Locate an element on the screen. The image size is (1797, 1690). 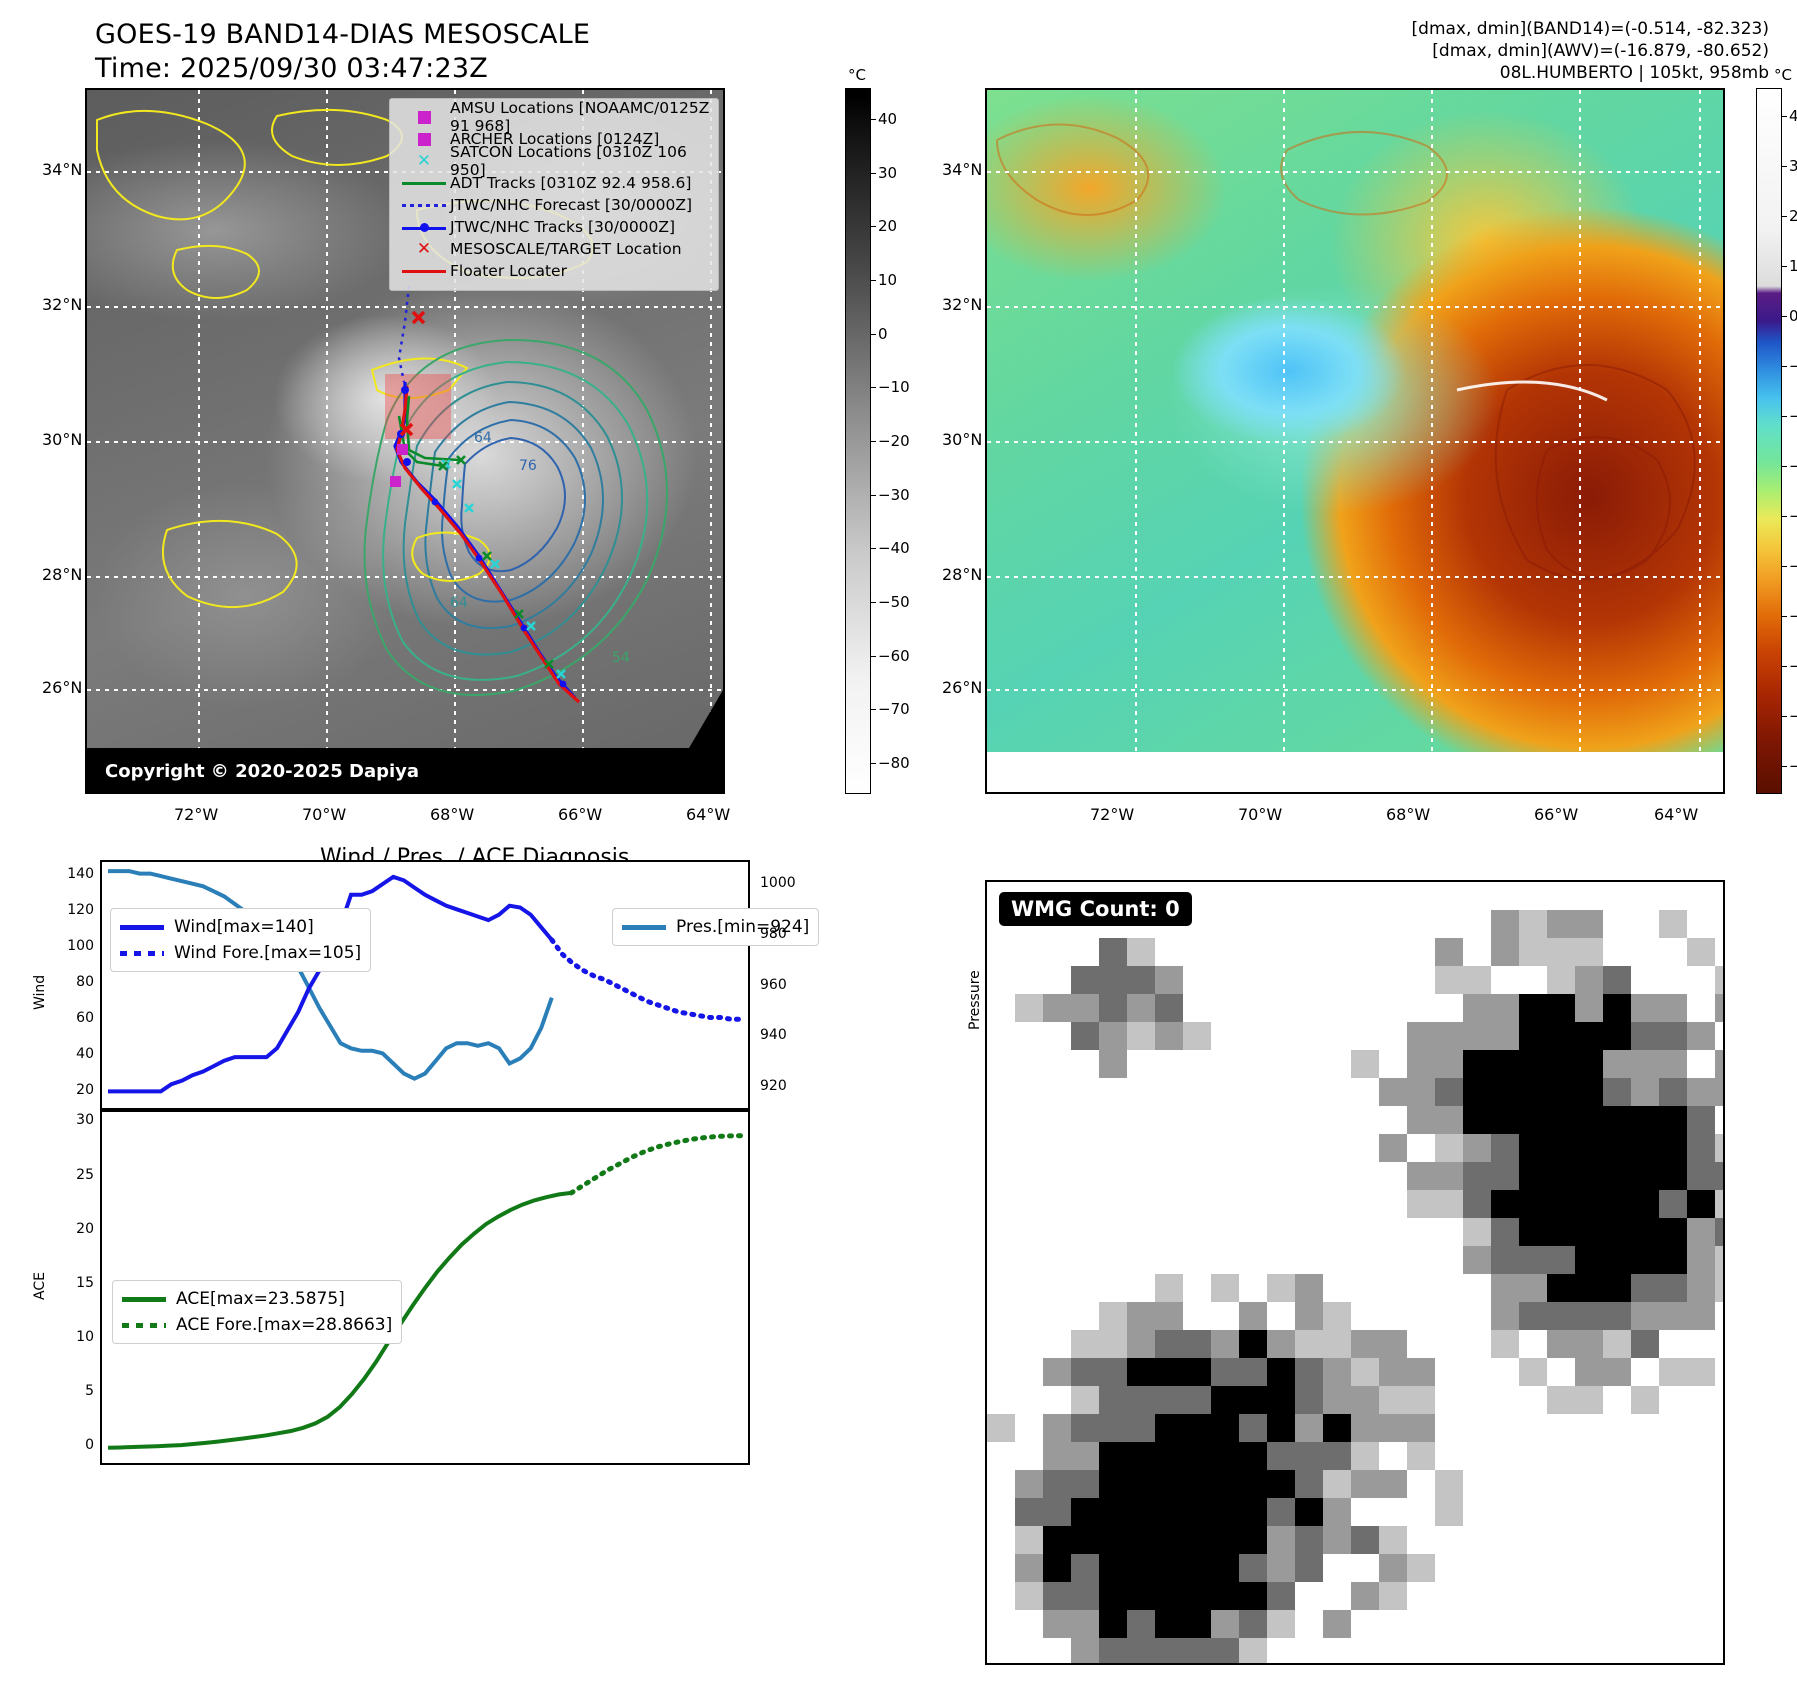
legend-item-floater: Floater Locater is located at coordinates (554, 271).